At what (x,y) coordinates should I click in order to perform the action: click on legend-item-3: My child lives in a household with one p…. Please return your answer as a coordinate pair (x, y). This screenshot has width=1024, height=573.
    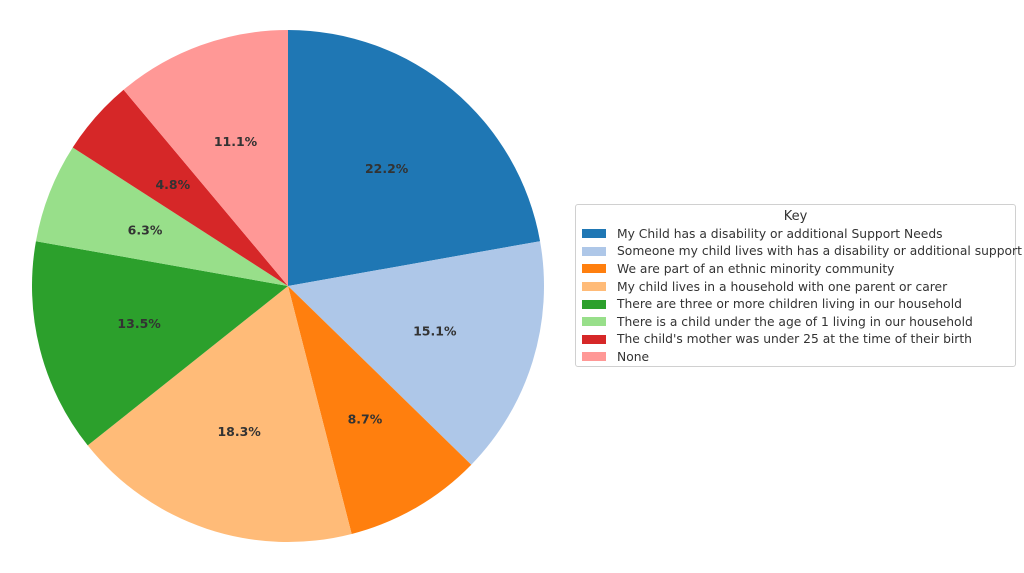
    Looking at the image, I should click on (798, 287).